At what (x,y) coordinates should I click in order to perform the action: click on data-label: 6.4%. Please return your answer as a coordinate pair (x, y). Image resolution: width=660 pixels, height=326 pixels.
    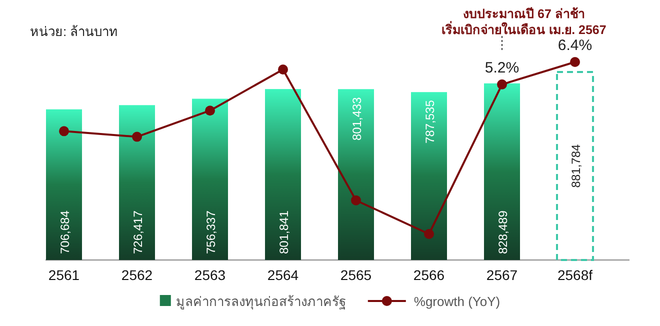
    Looking at the image, I should click on (575, 45).